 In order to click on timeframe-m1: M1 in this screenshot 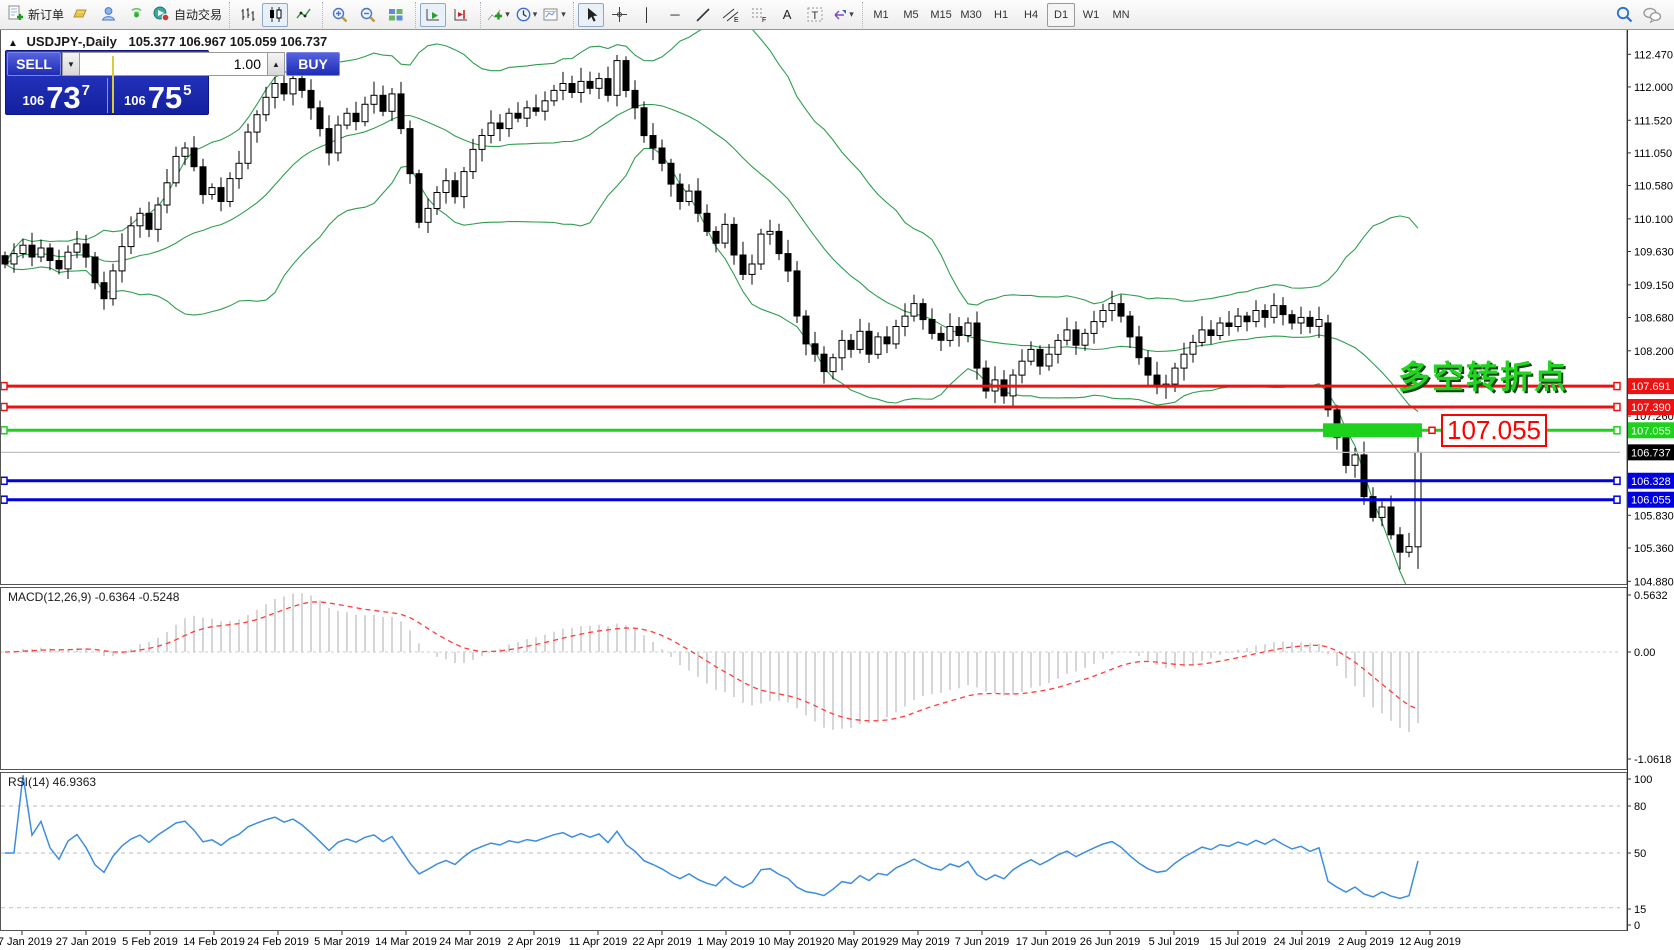, I will do `click(881, 14)`.